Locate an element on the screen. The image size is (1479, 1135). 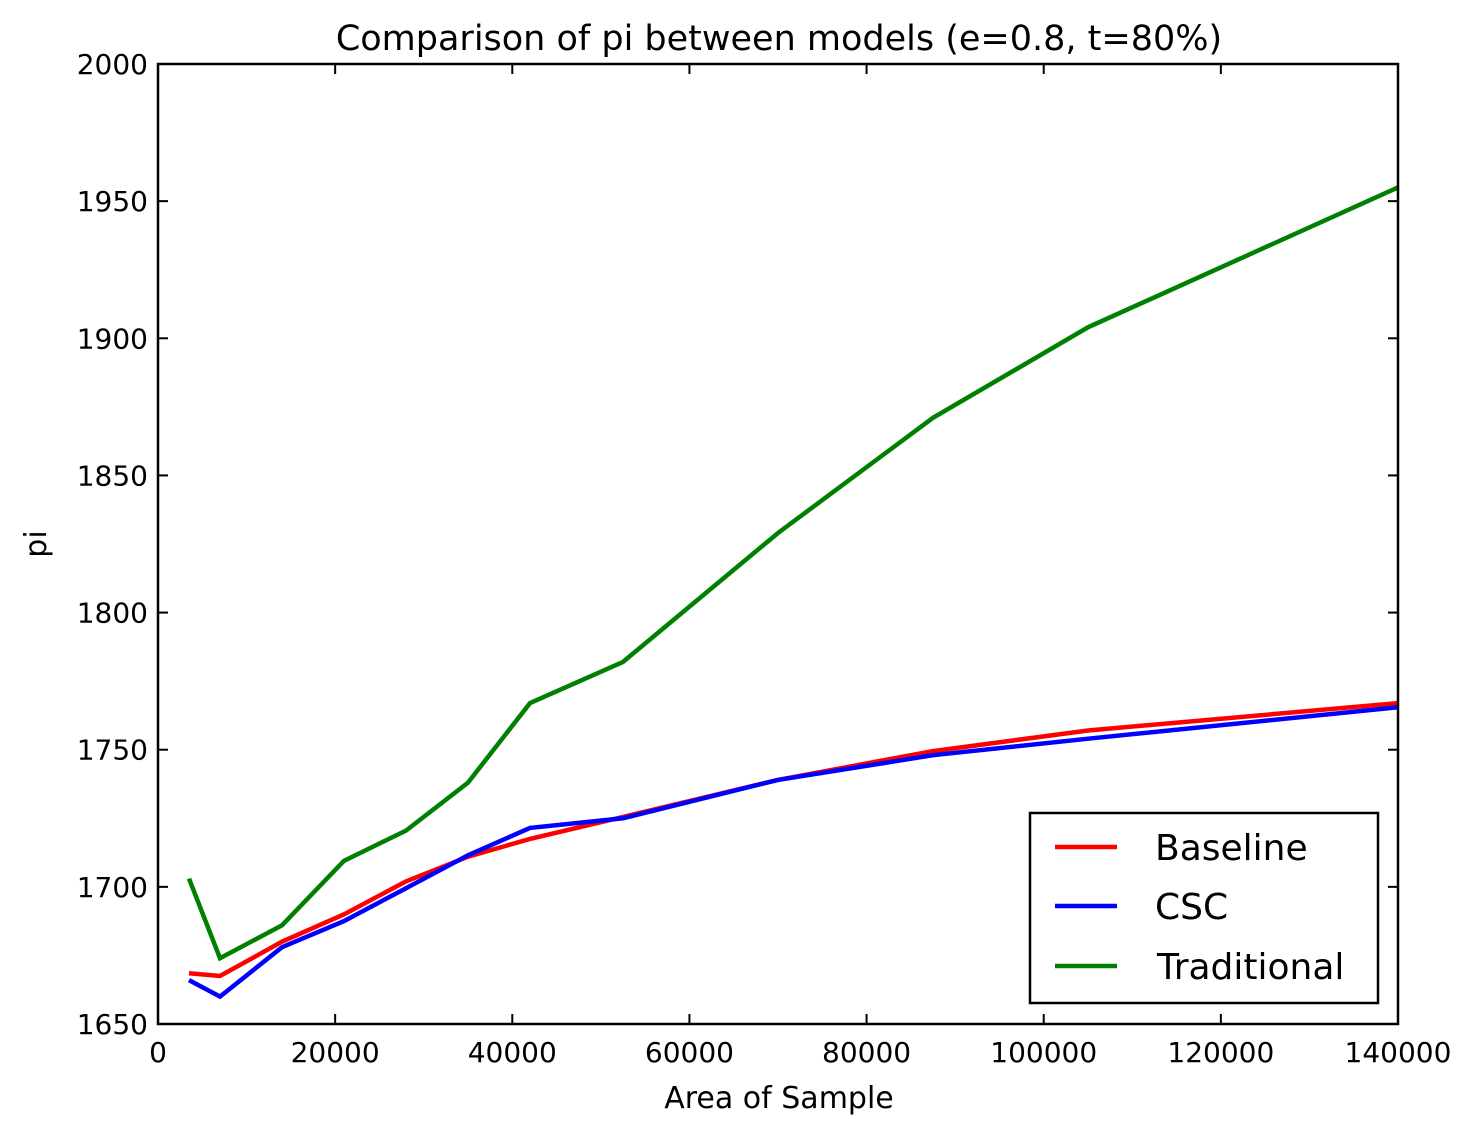
y-tick-label: 1650 is located at coordinates (112, 1024).